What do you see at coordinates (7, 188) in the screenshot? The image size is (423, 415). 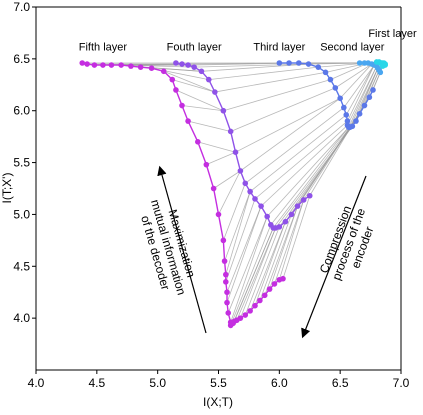 I see `y-axis-label: I(T;X')` at bounding box center [7, 188].